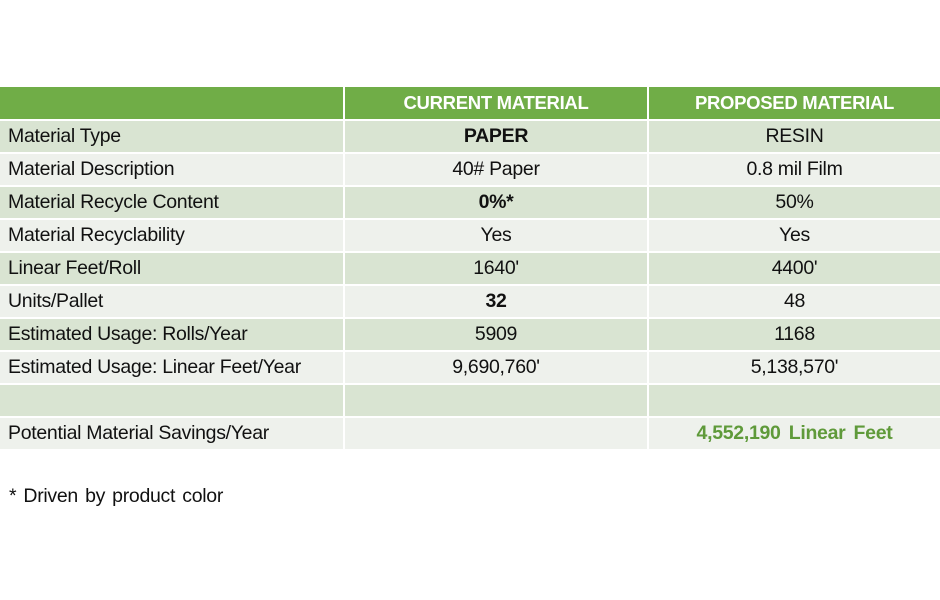  I want to click on current-value: 5909, so click(497, 335).